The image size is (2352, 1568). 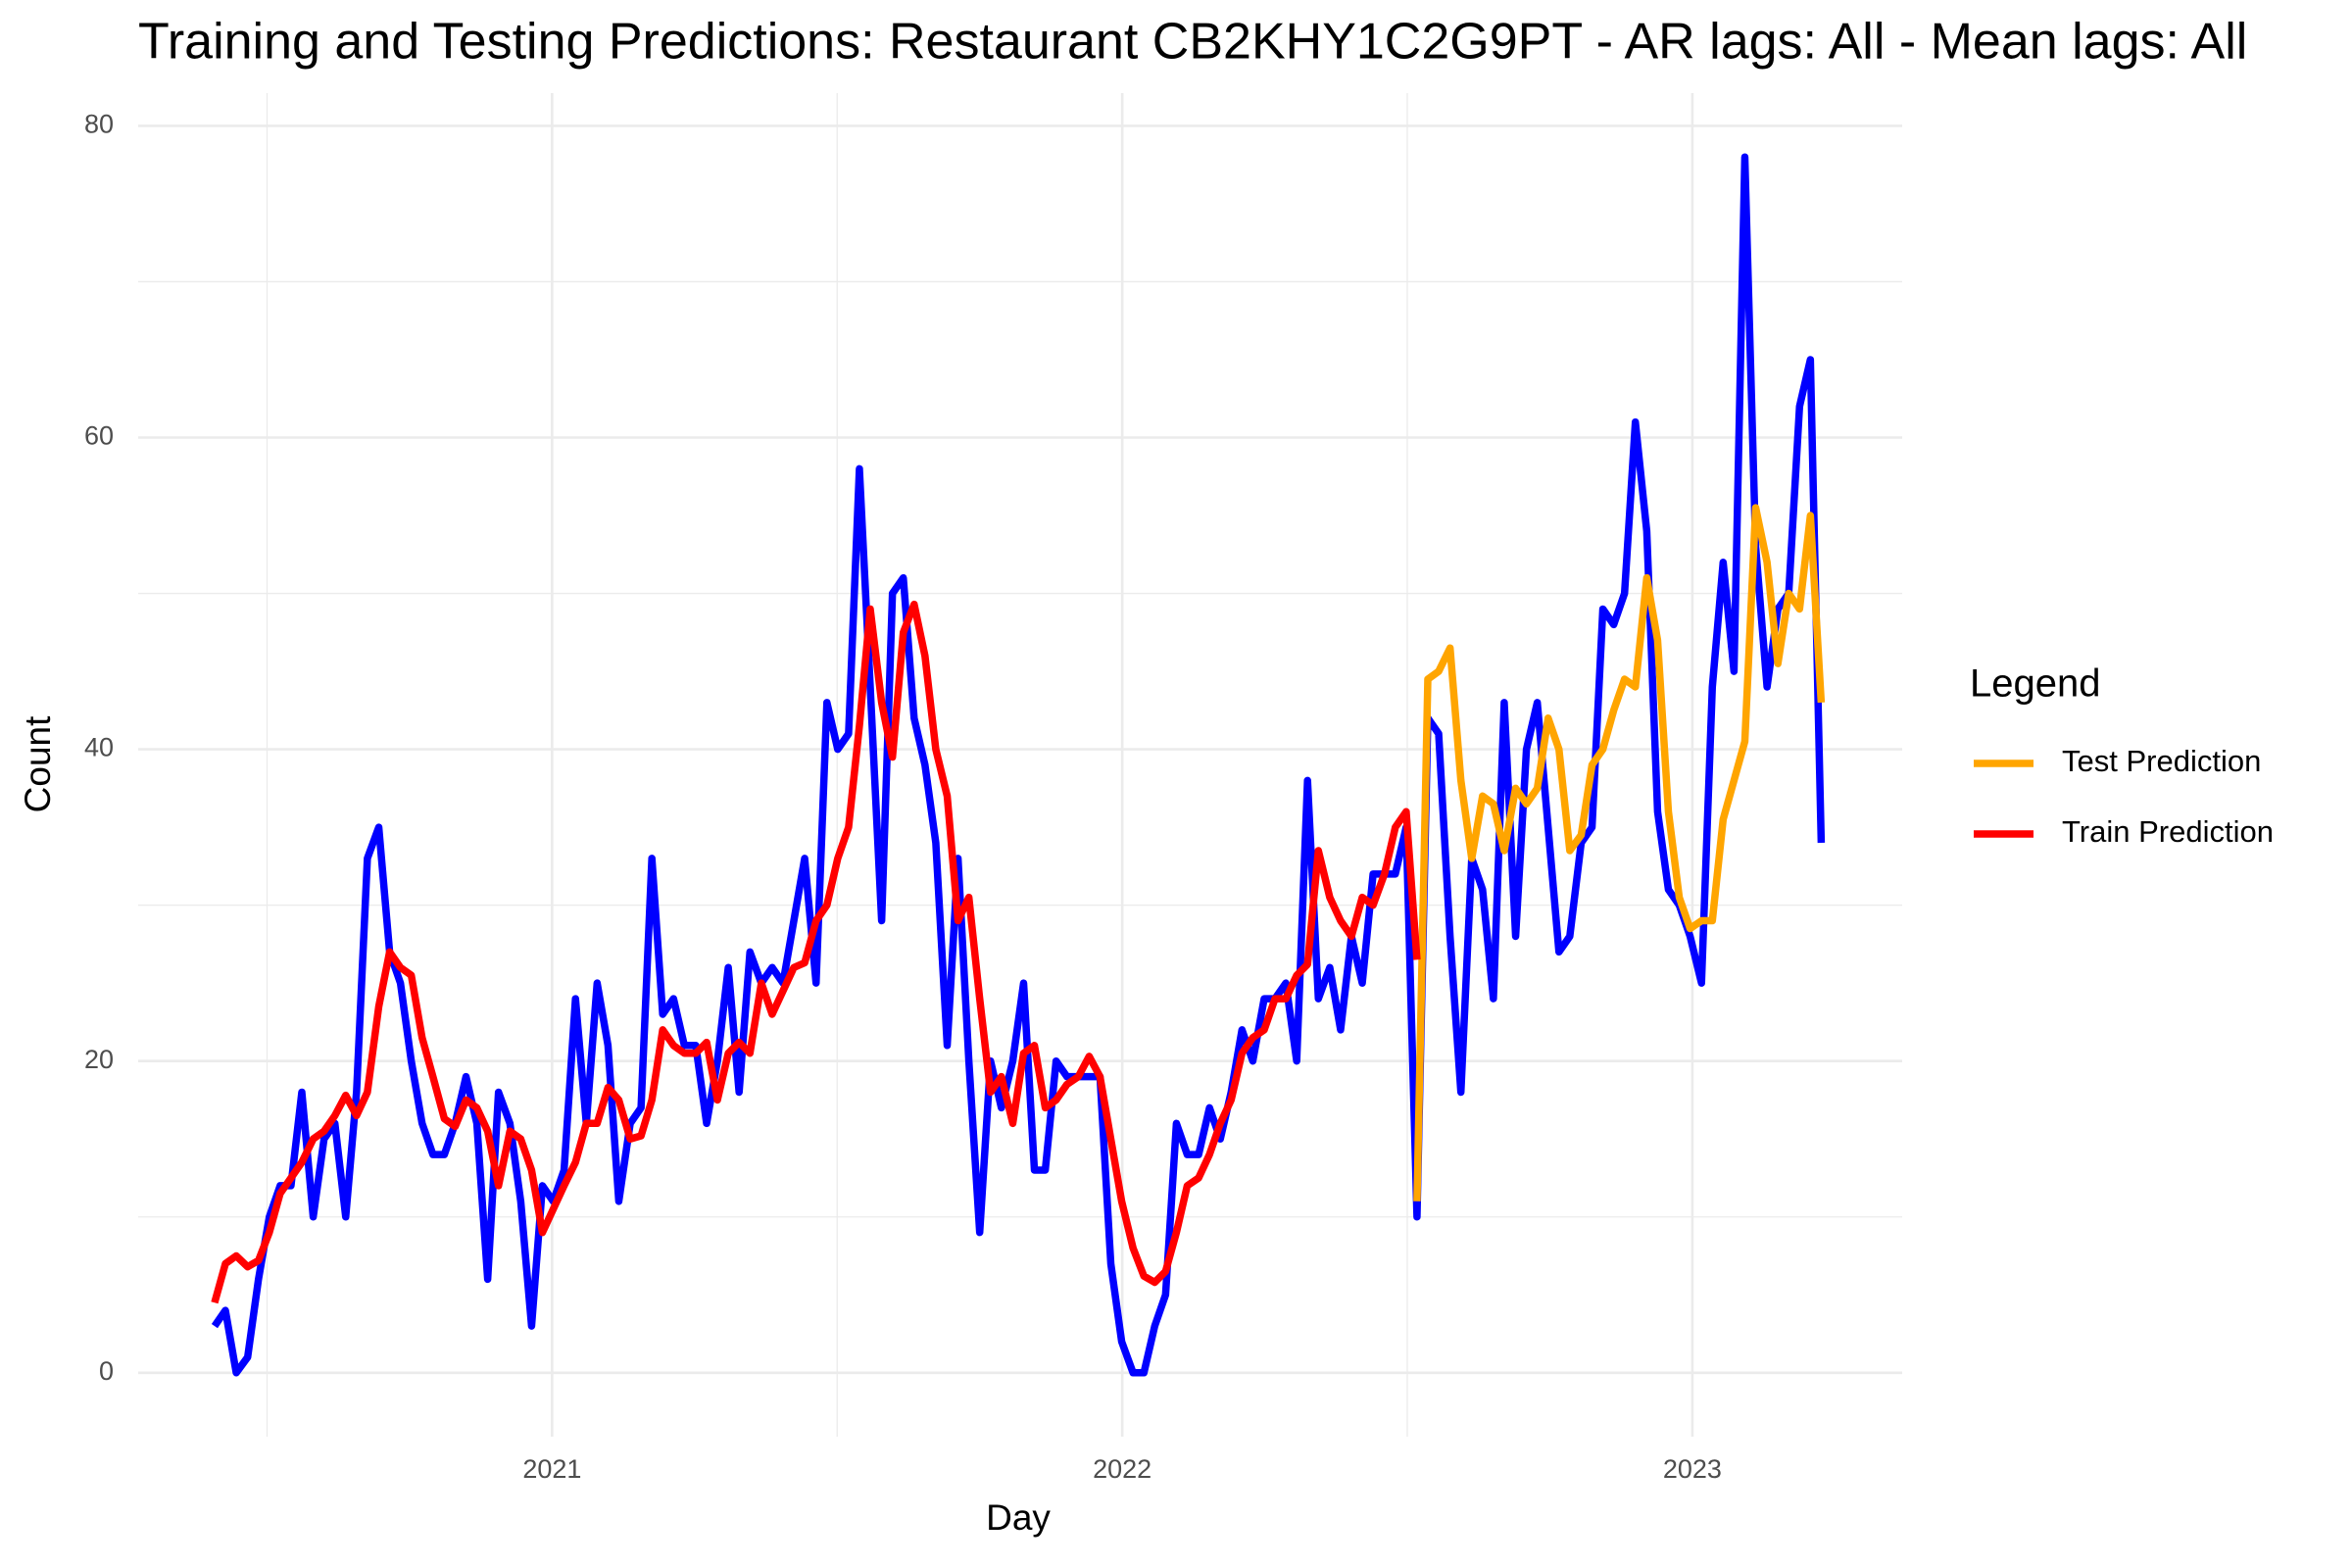 What do you see at coordinates (551, 1469) in the screenshot?
I see `x-tick-label: 2021` at bounding box center [551, 1469].